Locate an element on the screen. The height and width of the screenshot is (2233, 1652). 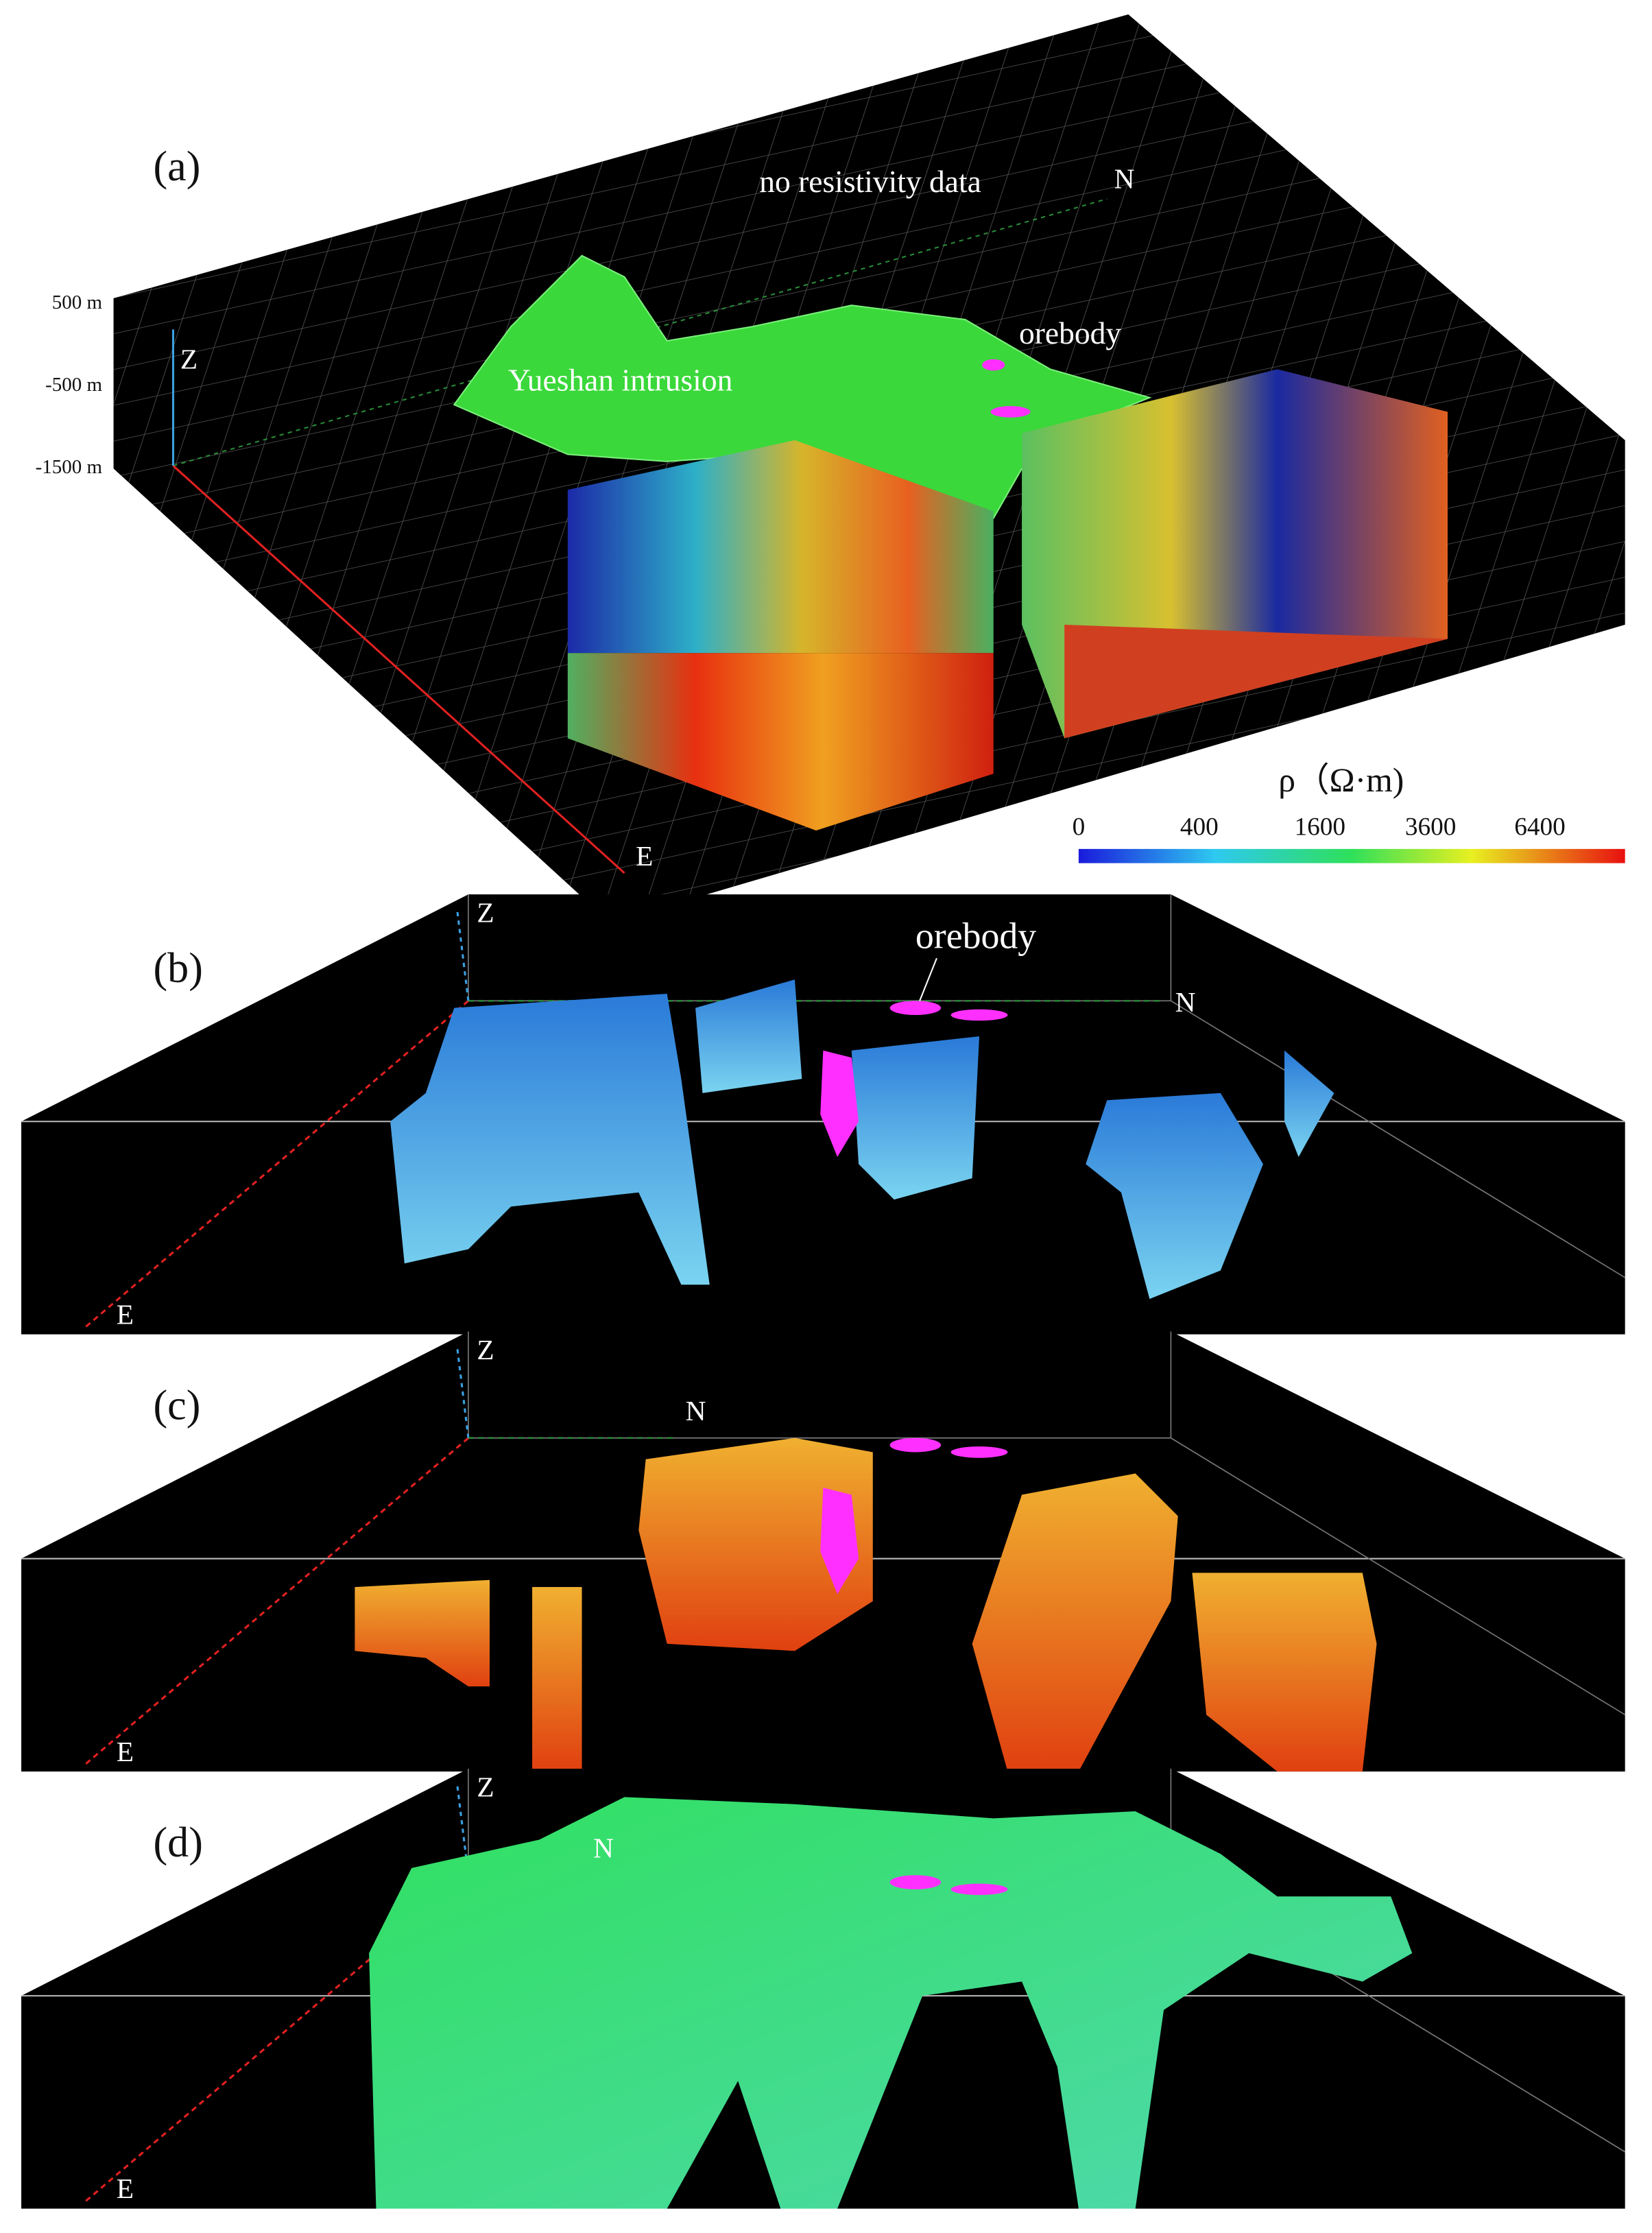
depth-label: -500 m is located at coordinates (73, 385).